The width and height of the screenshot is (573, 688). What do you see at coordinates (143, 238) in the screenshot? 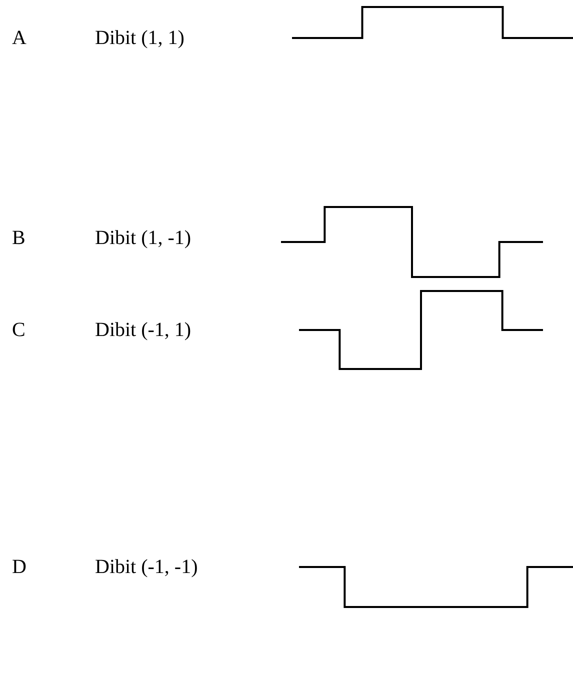
I see `text: Dibit (1, -1)` at bounding box center [143, 238].